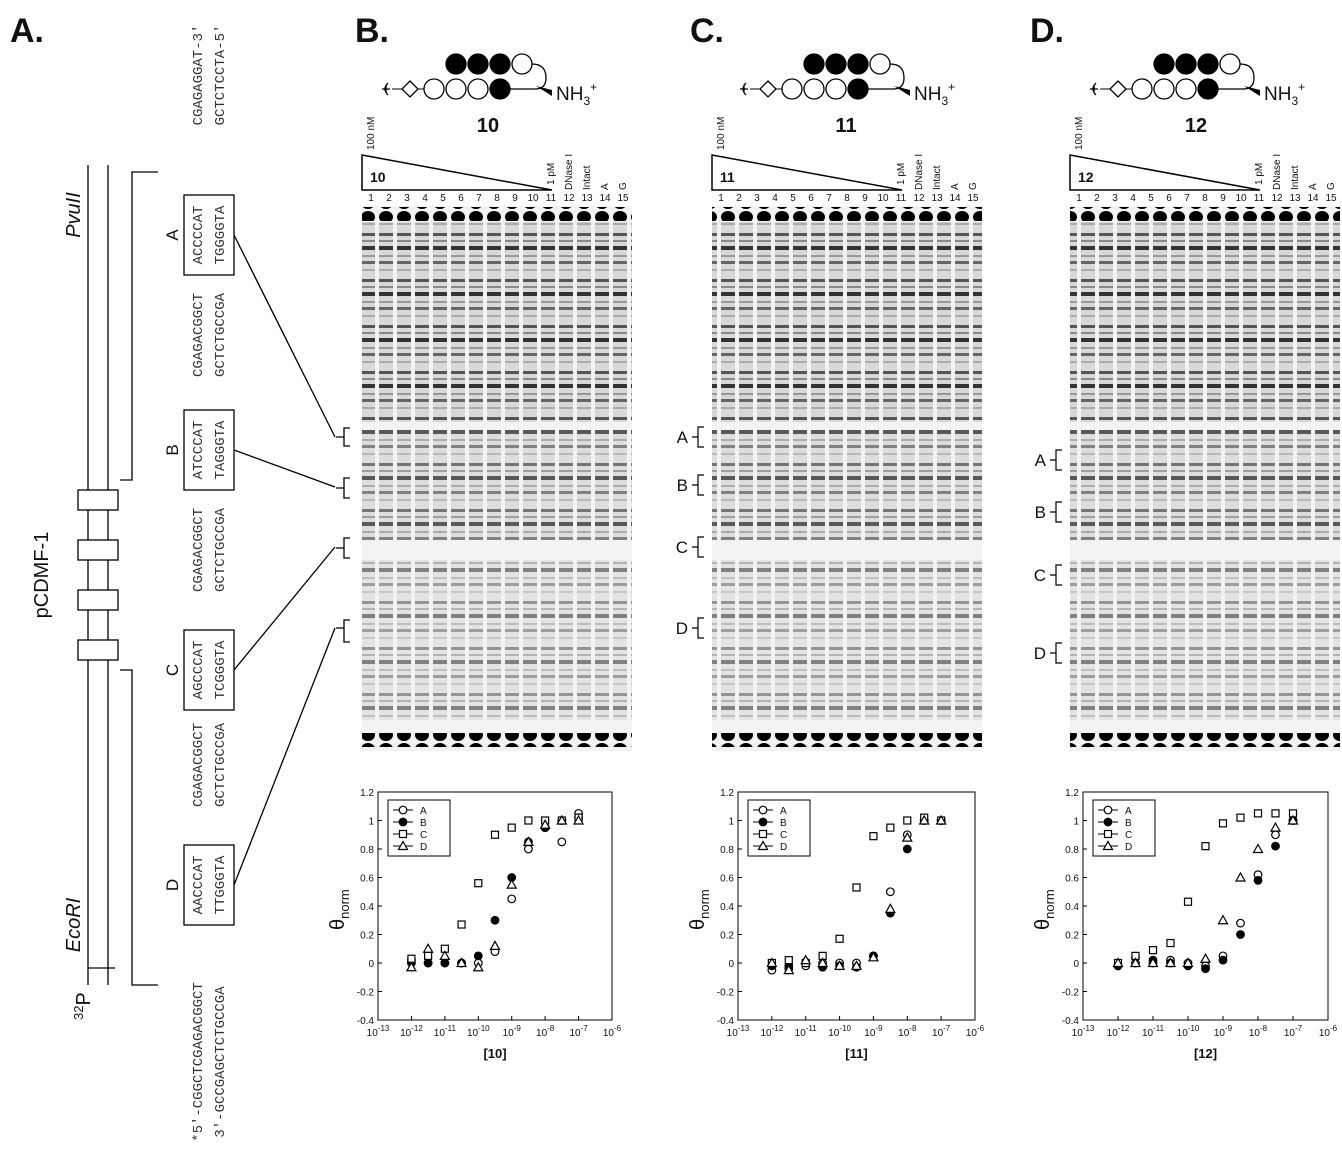 The width and height of the screenshot is (1342, 1161). Describe the element at coordinates (83, 1006) in the screenshot. I see `isotope-label: 32P` at that location.